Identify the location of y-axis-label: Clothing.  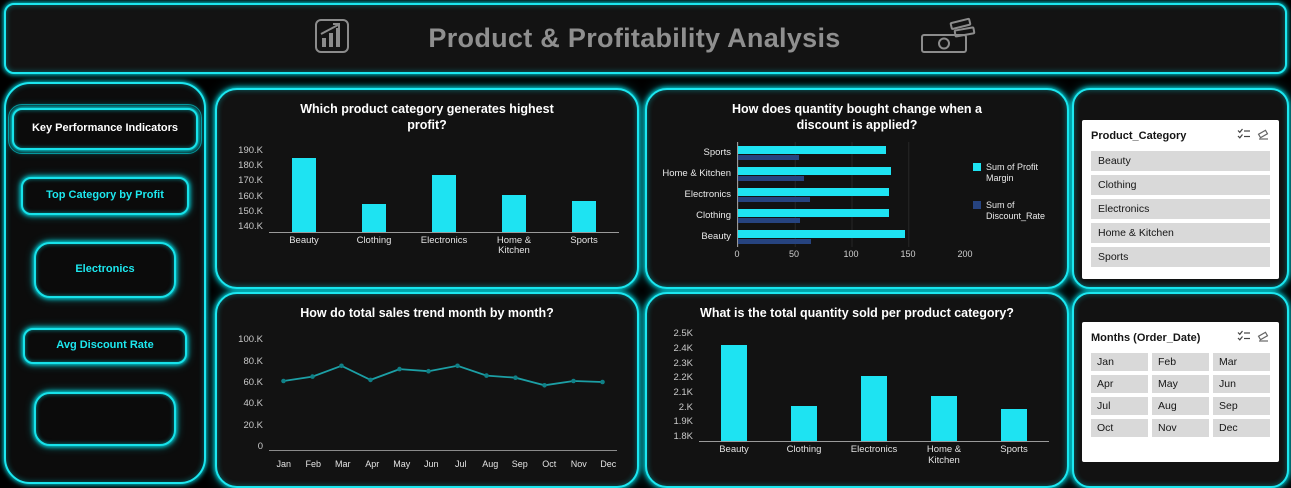
(713, 215).